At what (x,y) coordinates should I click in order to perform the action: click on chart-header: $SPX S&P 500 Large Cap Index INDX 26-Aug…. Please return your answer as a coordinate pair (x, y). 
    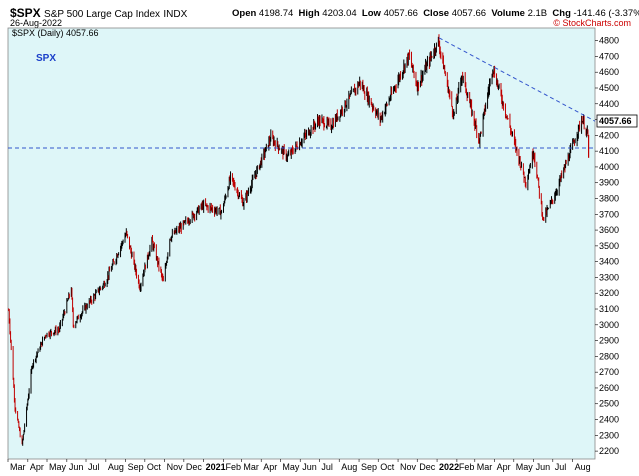
    Looking at the image, I should click on (319, 14).